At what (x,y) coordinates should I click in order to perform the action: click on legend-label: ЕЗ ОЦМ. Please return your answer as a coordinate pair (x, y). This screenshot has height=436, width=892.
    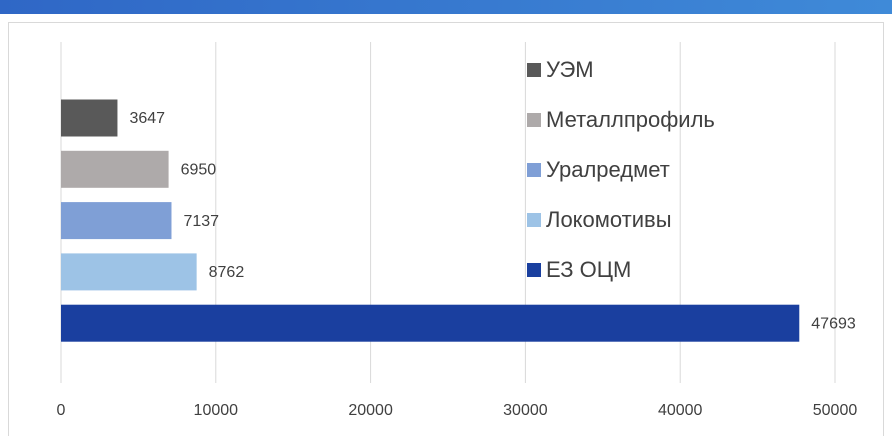
    Looking at the image, I should click on (588, 269).